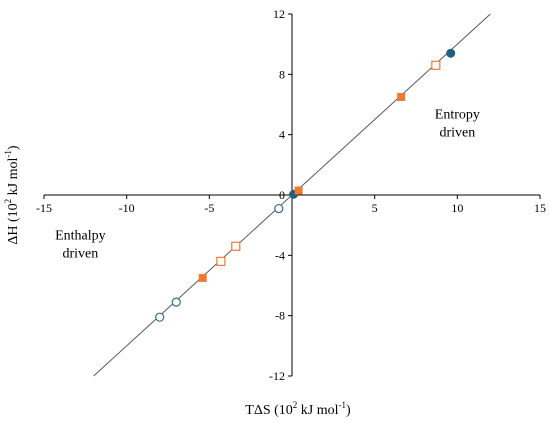 The height and width of the screenshot is (422, 550). I want to click on y-tick-label: 0, so click(282, 195).